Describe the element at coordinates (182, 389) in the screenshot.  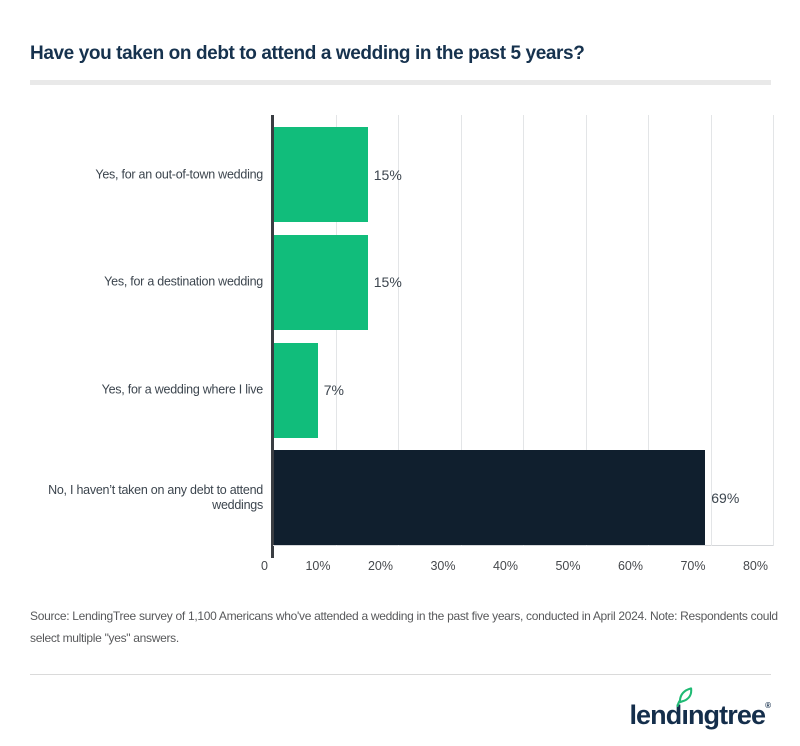
I see `category-label: Yes, for a wedding where I live` at that location.